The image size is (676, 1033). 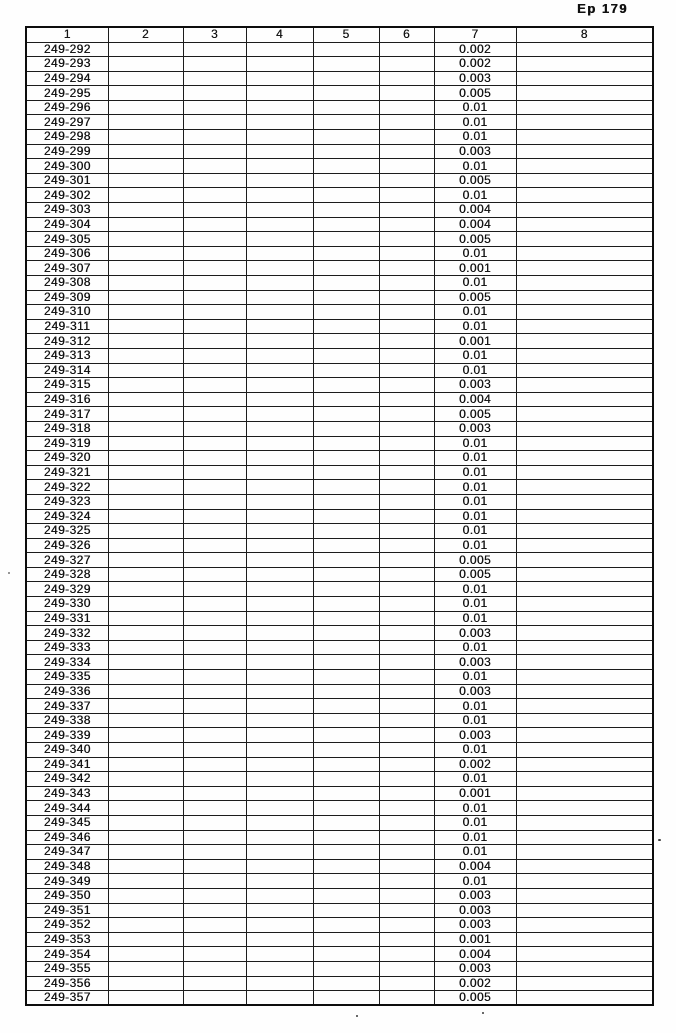 I want to click on table-row: 249-357 0.005, so click(x=339, y=998).